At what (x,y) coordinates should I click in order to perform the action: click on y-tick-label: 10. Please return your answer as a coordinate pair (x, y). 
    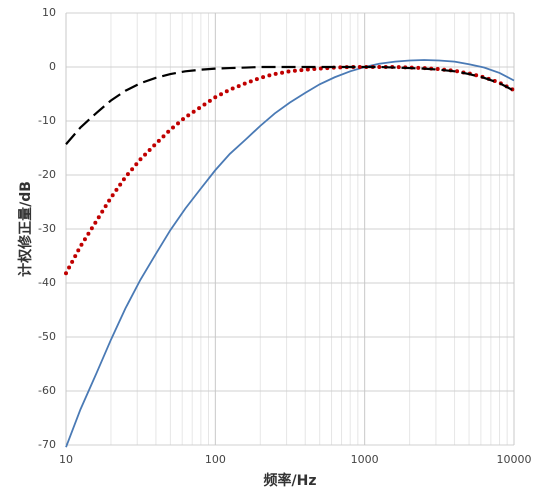
    Looking at the image, I should click on (49, 12).